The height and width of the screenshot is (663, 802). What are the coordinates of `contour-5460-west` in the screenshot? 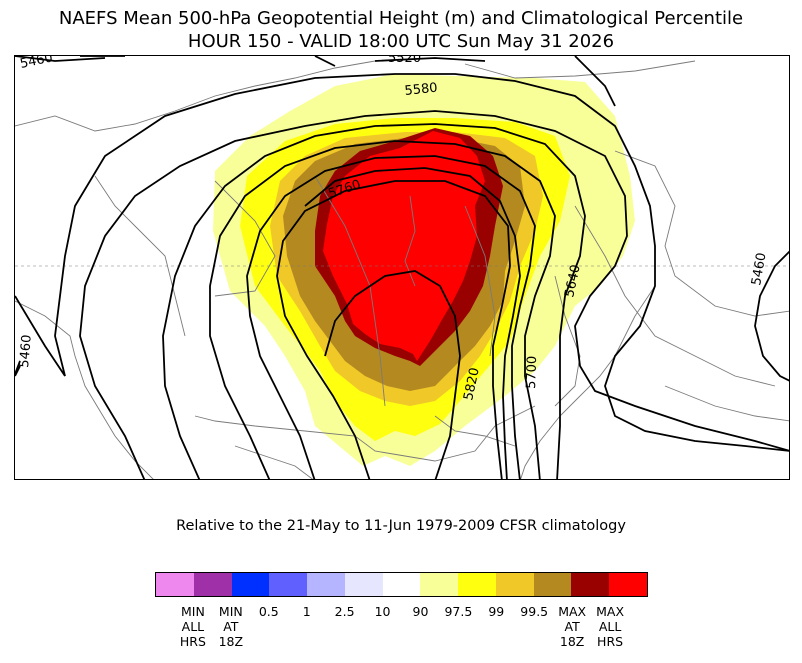 It's located at (18, 371).